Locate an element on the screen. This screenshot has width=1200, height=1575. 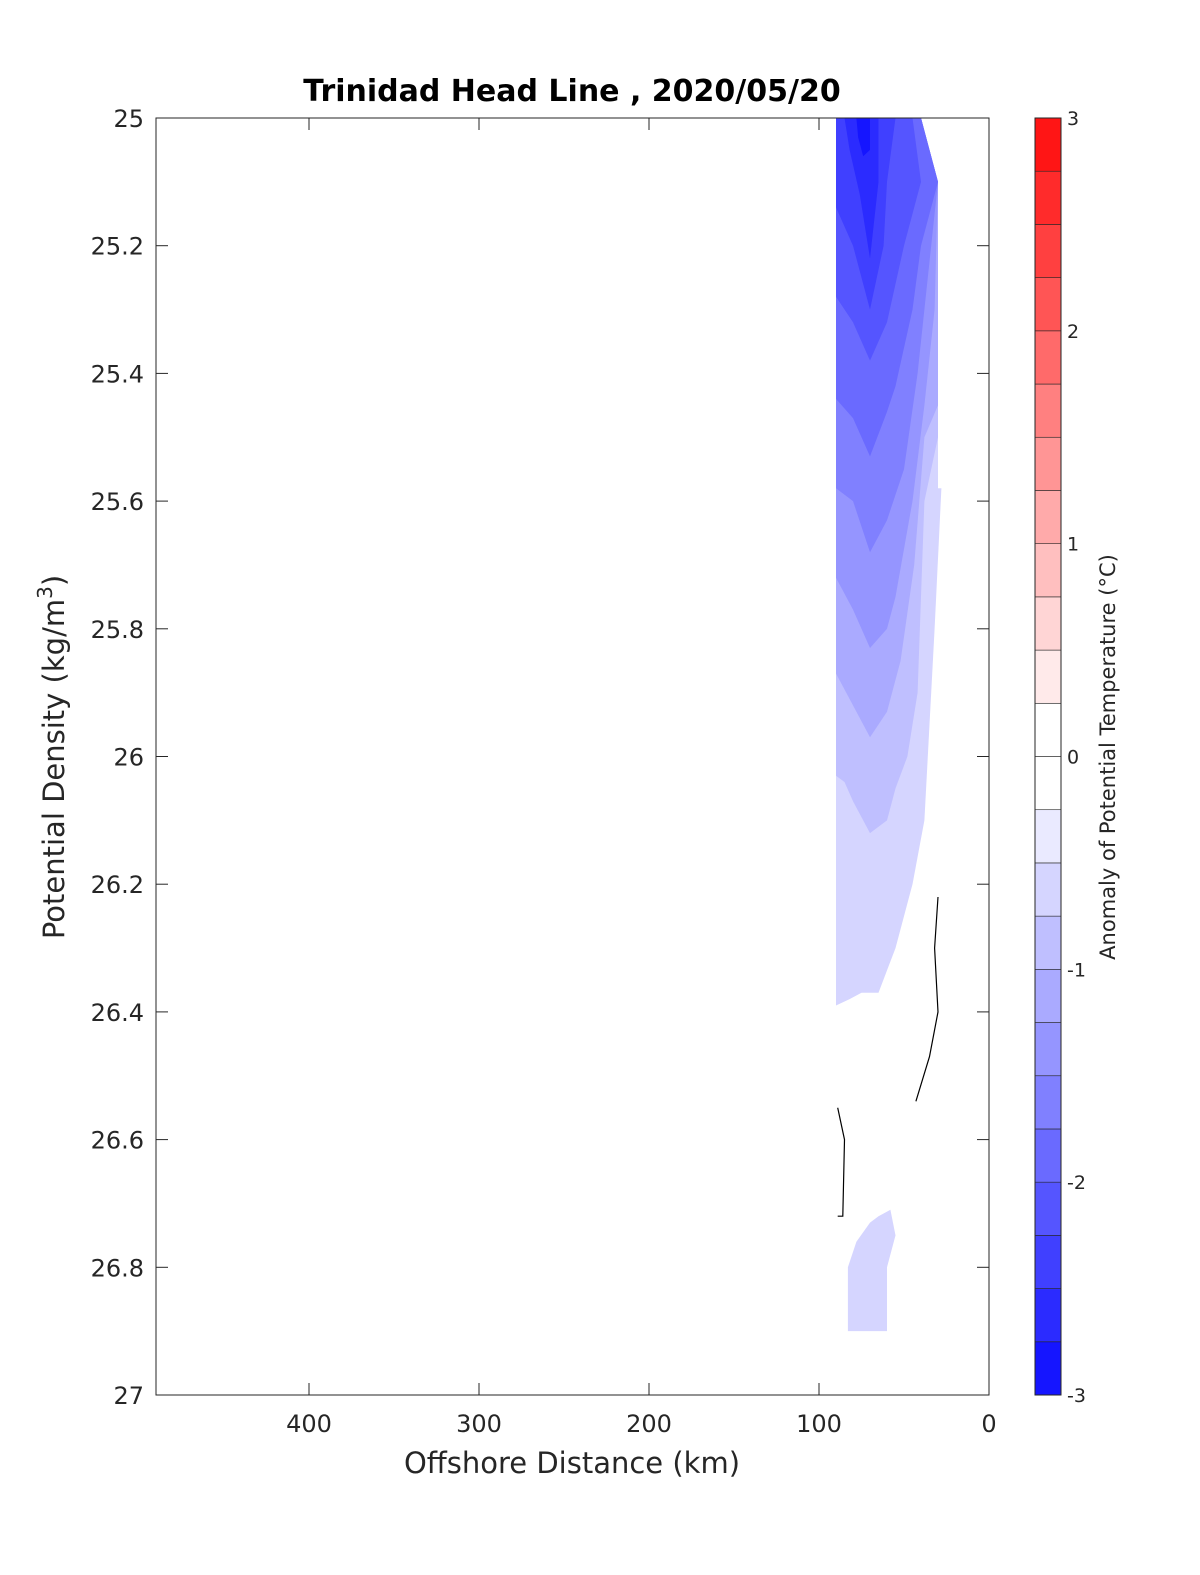
y-axis-label-close: ) is located at coordinates (54, 580).